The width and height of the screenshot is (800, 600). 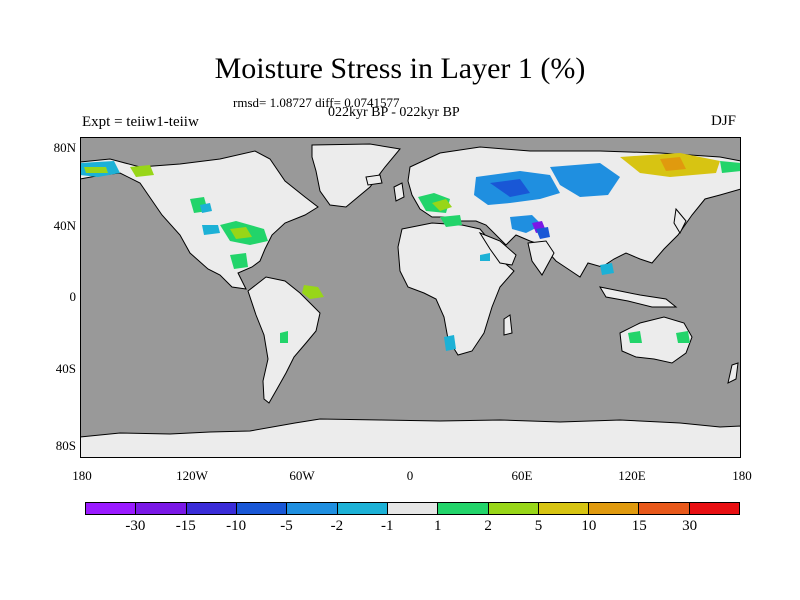 I want to click on period-subtitle: 022kyr BP - 022kyr BP, so click(x=394, y=112).